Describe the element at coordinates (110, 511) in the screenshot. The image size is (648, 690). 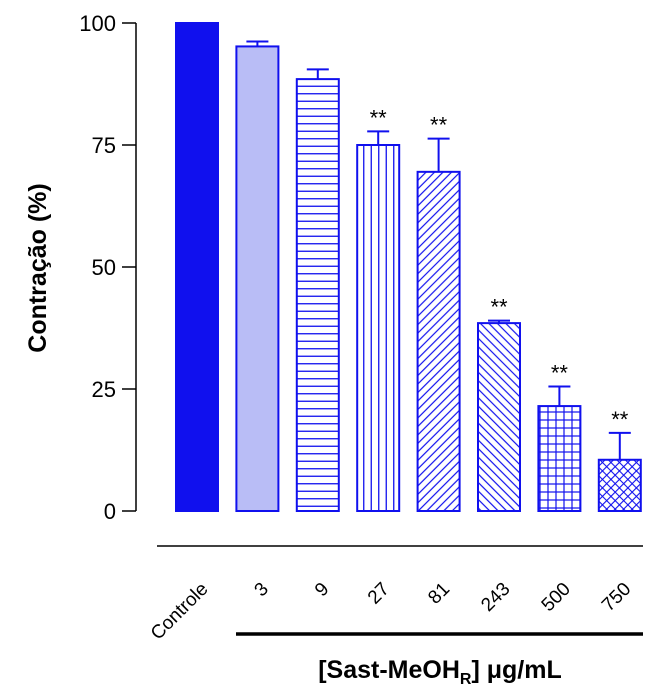
I see `y-tick-label: 0` at that location.